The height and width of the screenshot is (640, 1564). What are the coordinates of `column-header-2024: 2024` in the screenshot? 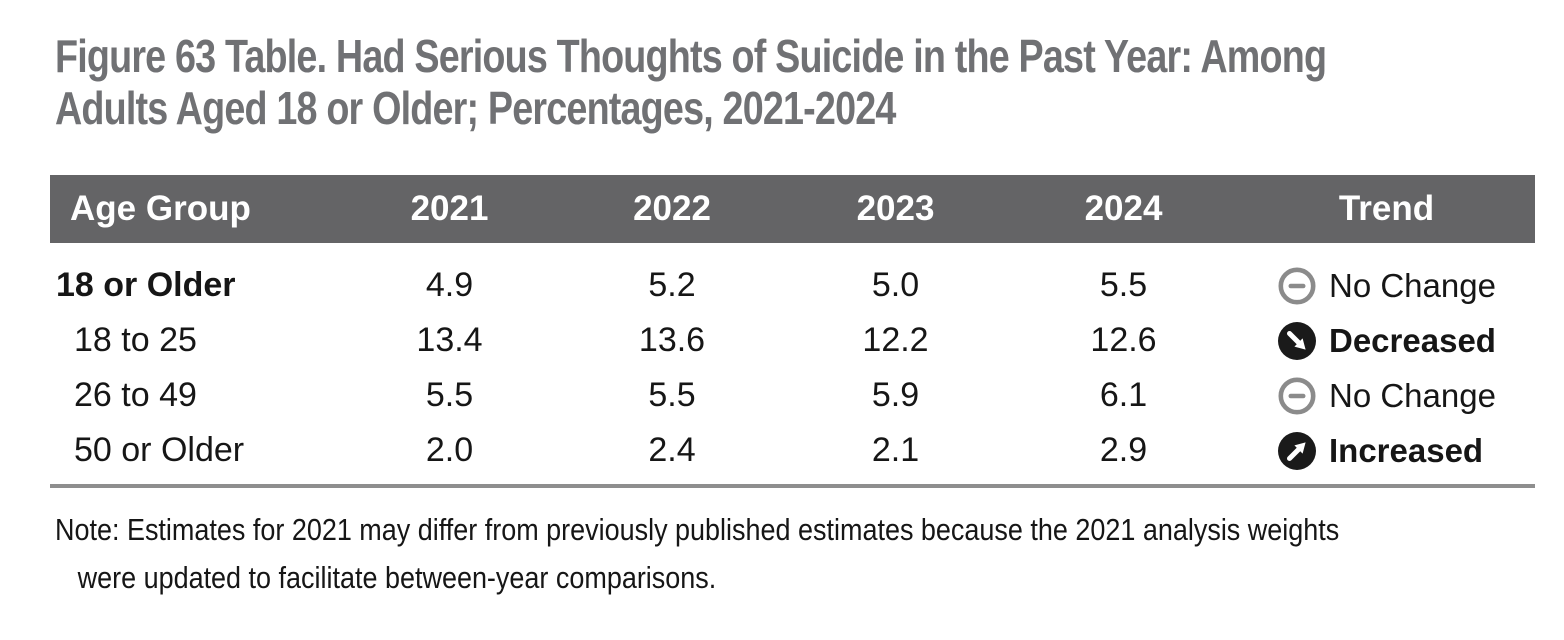 It's located at (1123, 208).